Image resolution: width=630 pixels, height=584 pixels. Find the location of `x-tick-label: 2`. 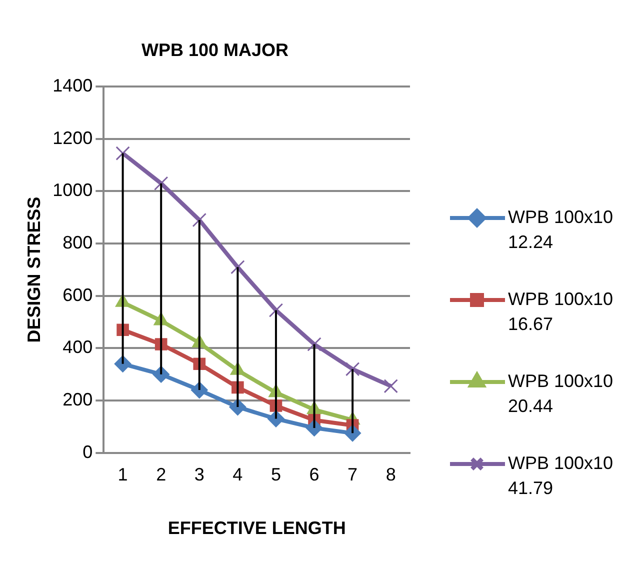

x-tick-label: 2 is located at coordinates (161, 474).